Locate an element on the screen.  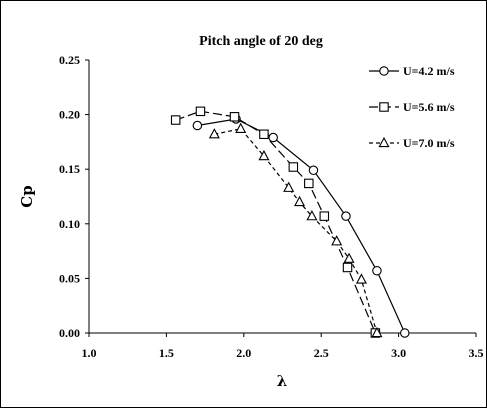
x-axis-label: λ is located at coordinates (282, 381).